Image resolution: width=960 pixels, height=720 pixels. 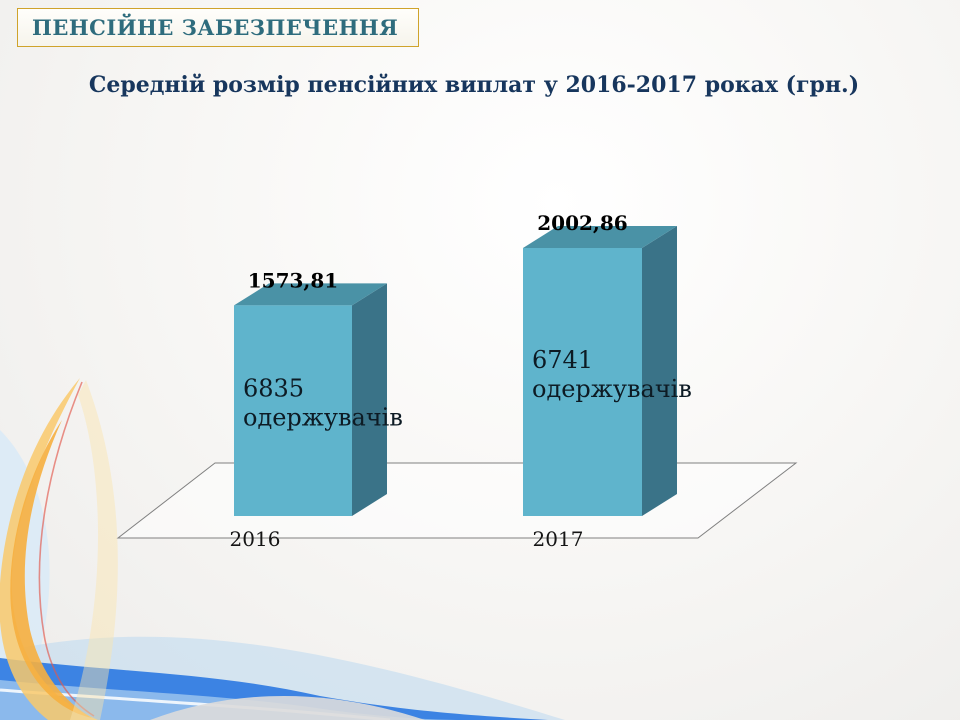 I want to click on bar-2017-front, so click(x=582, y=382).